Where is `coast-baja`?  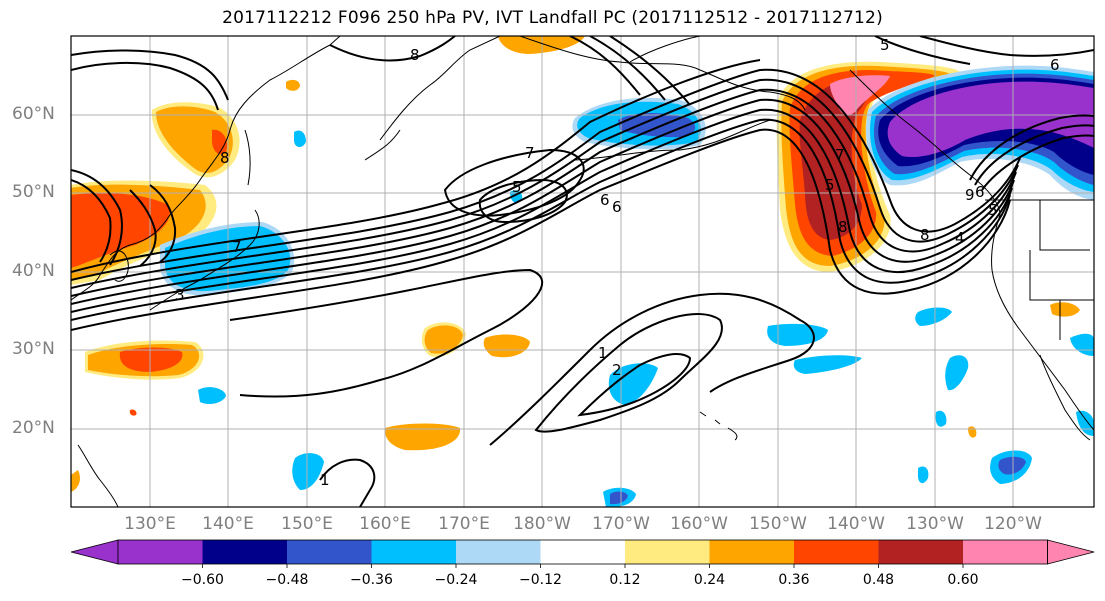
coast-baja is located at coordinates (1065, 397).